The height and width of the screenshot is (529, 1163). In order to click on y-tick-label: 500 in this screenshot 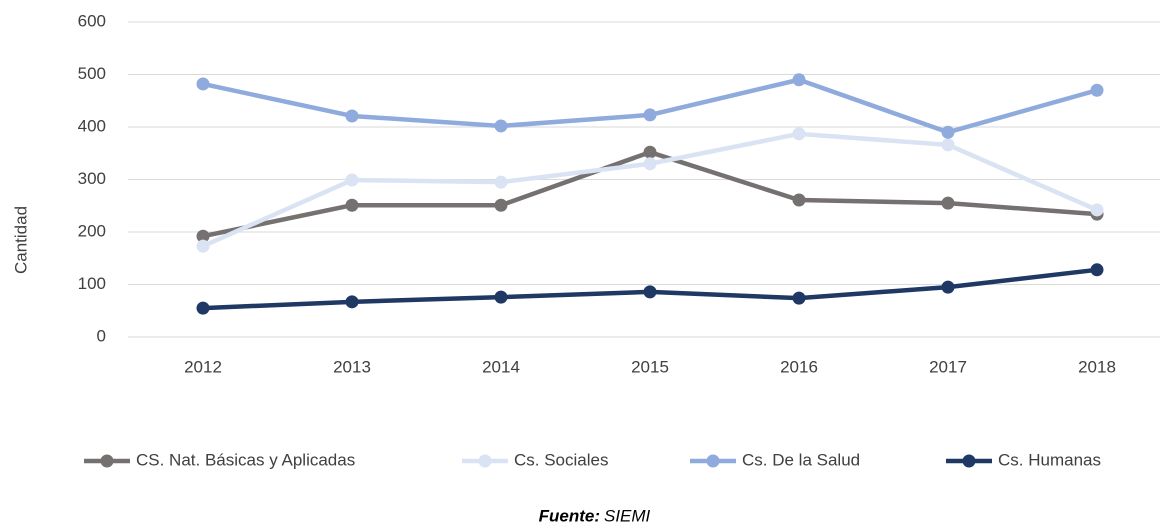, I will do `click(92, 73)`.